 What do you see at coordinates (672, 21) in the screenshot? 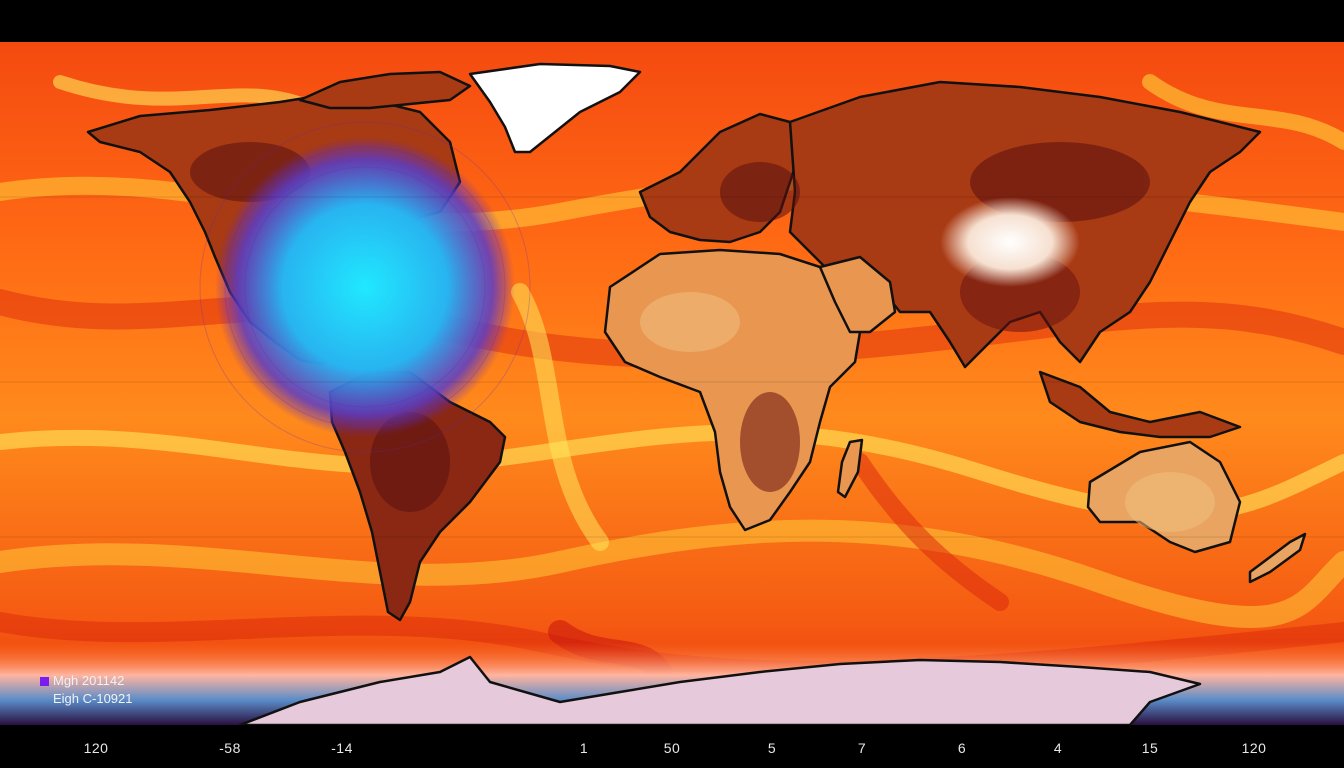
I see `top-letterbox-bar` at bounding box center [672, 21].